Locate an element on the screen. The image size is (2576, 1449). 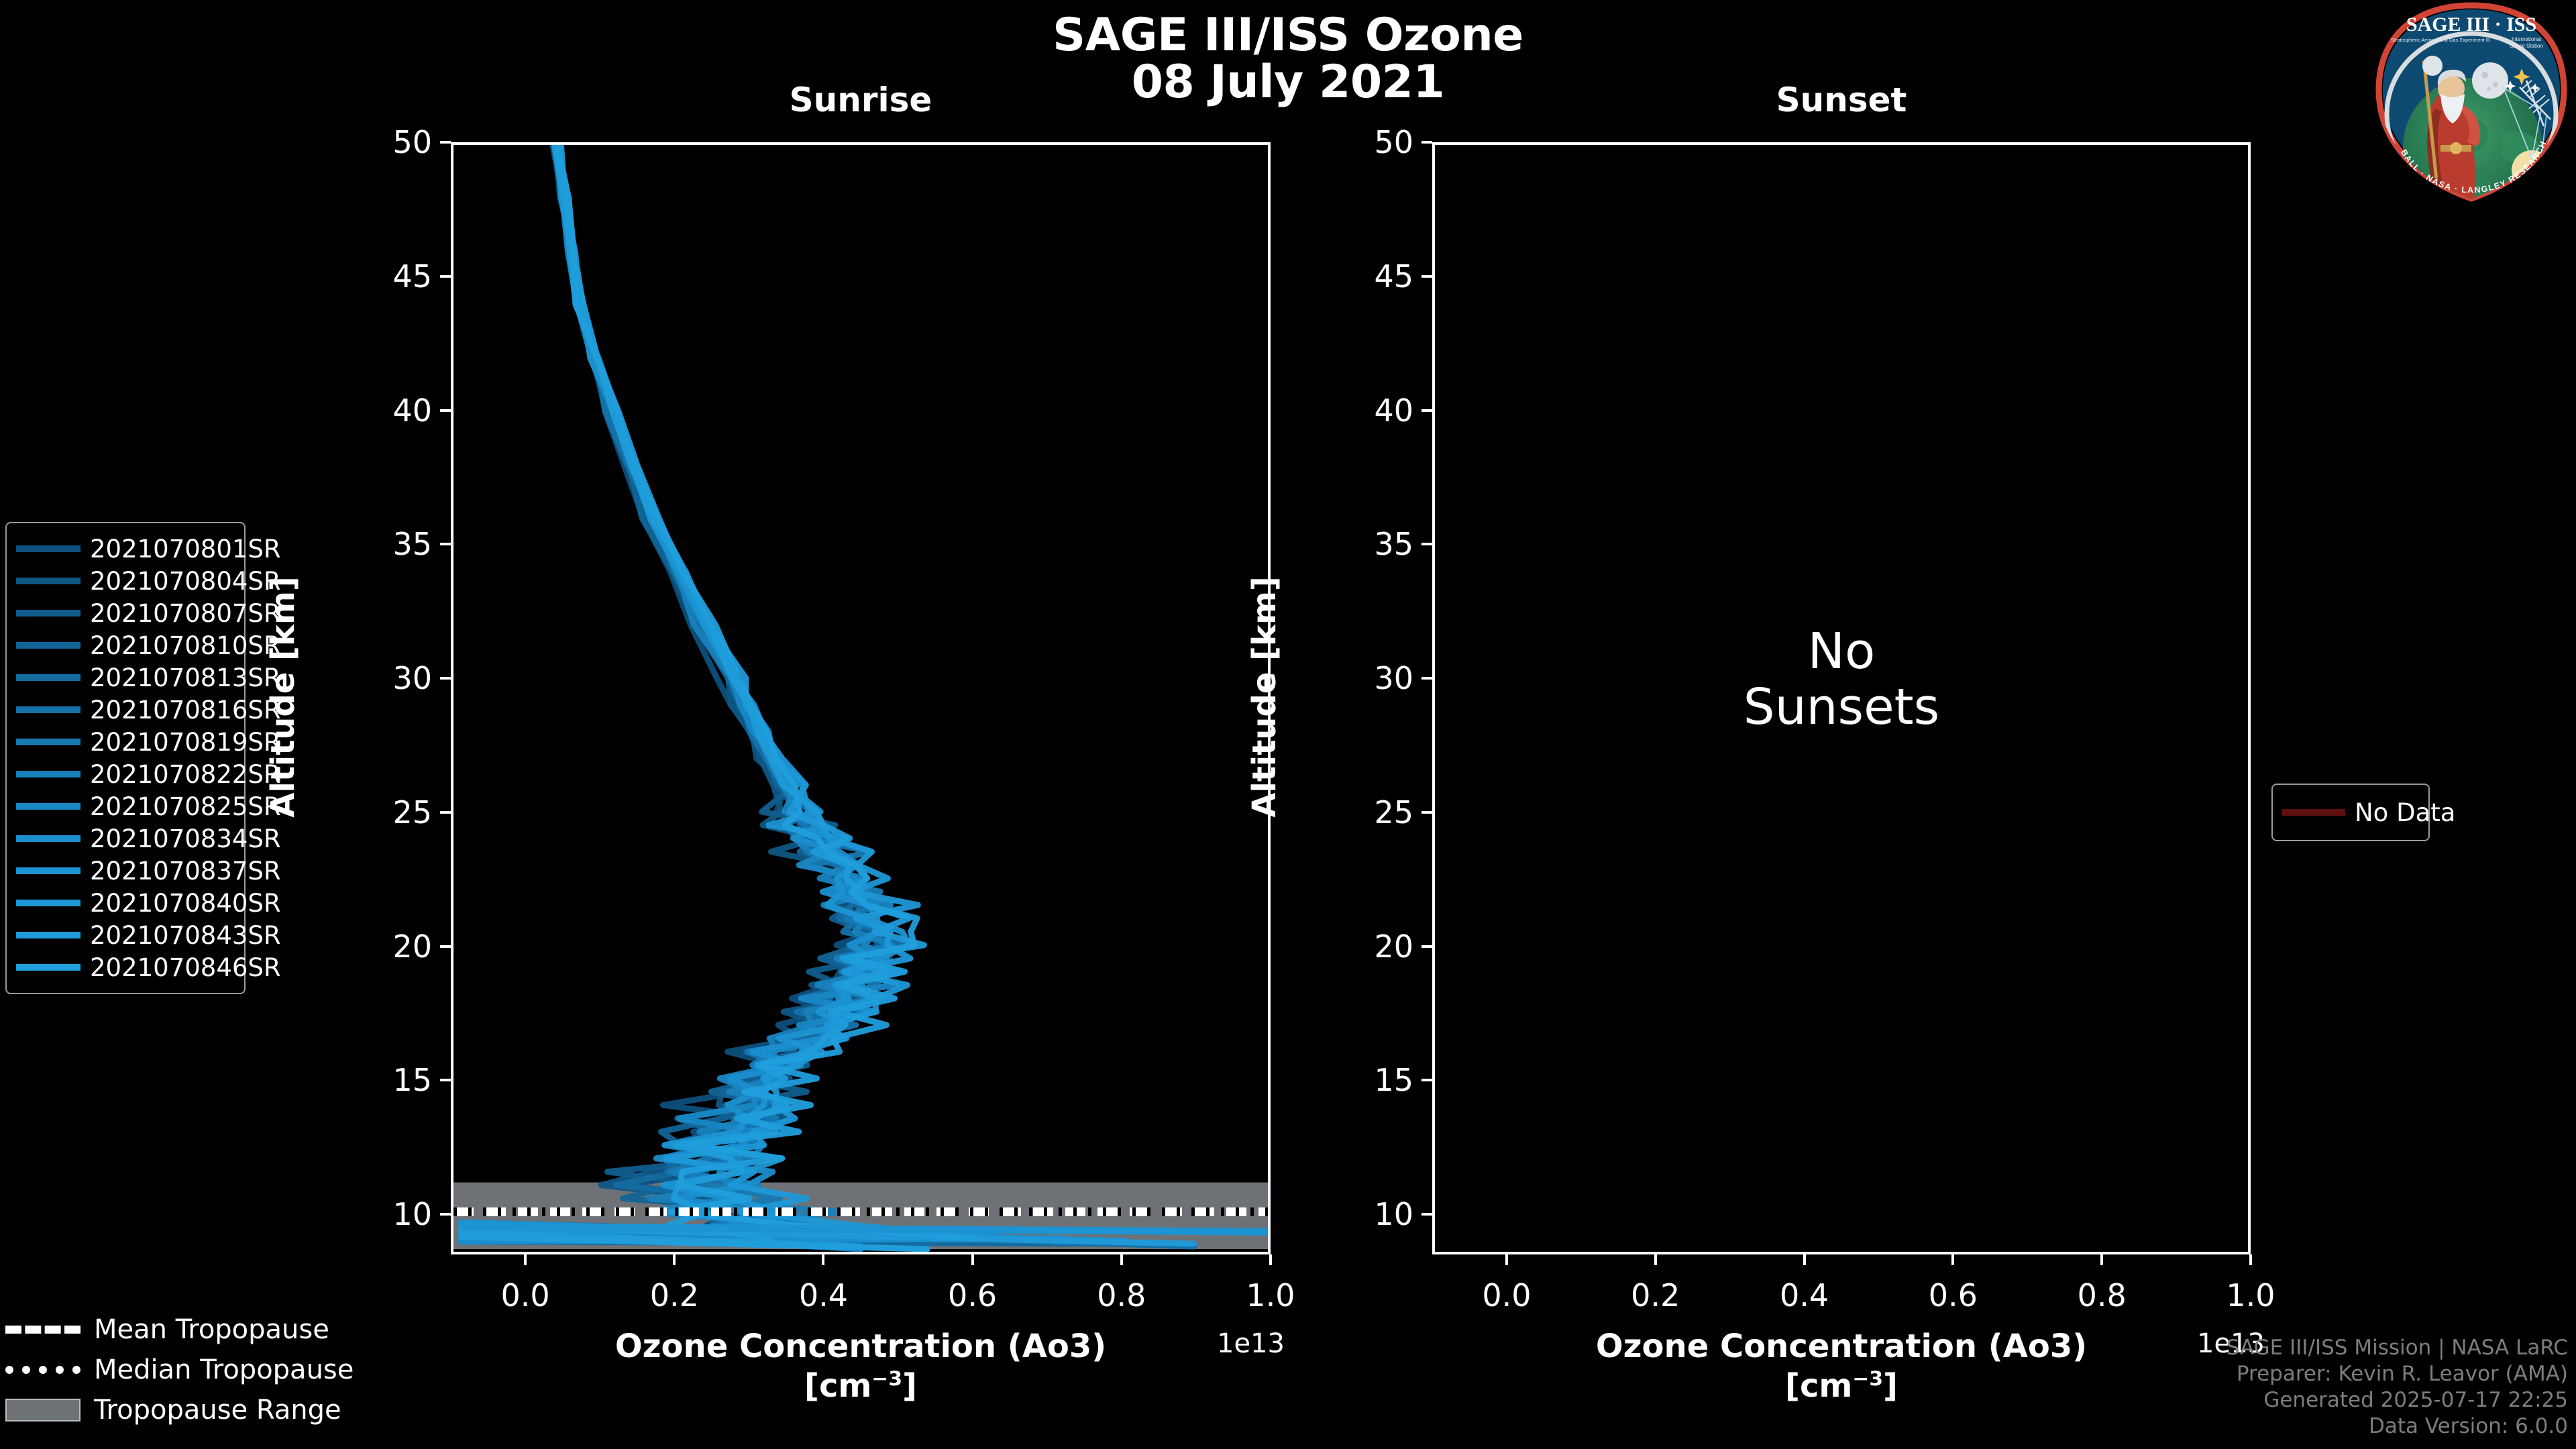
profile-legend-item: 2021070819SR is located at coordinates (148, 742).